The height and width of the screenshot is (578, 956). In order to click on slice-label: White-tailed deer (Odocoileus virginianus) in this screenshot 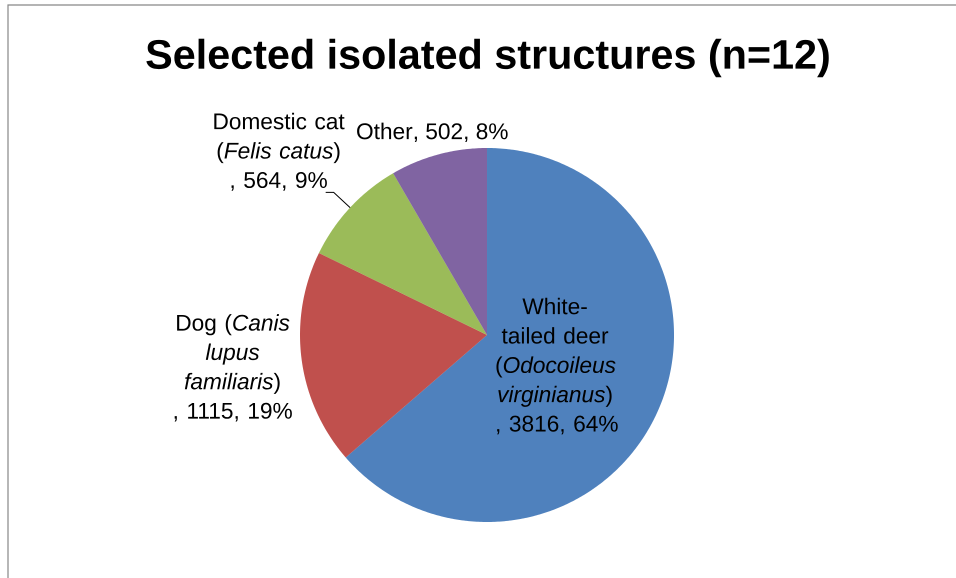, I will do `click(556, 352)`.